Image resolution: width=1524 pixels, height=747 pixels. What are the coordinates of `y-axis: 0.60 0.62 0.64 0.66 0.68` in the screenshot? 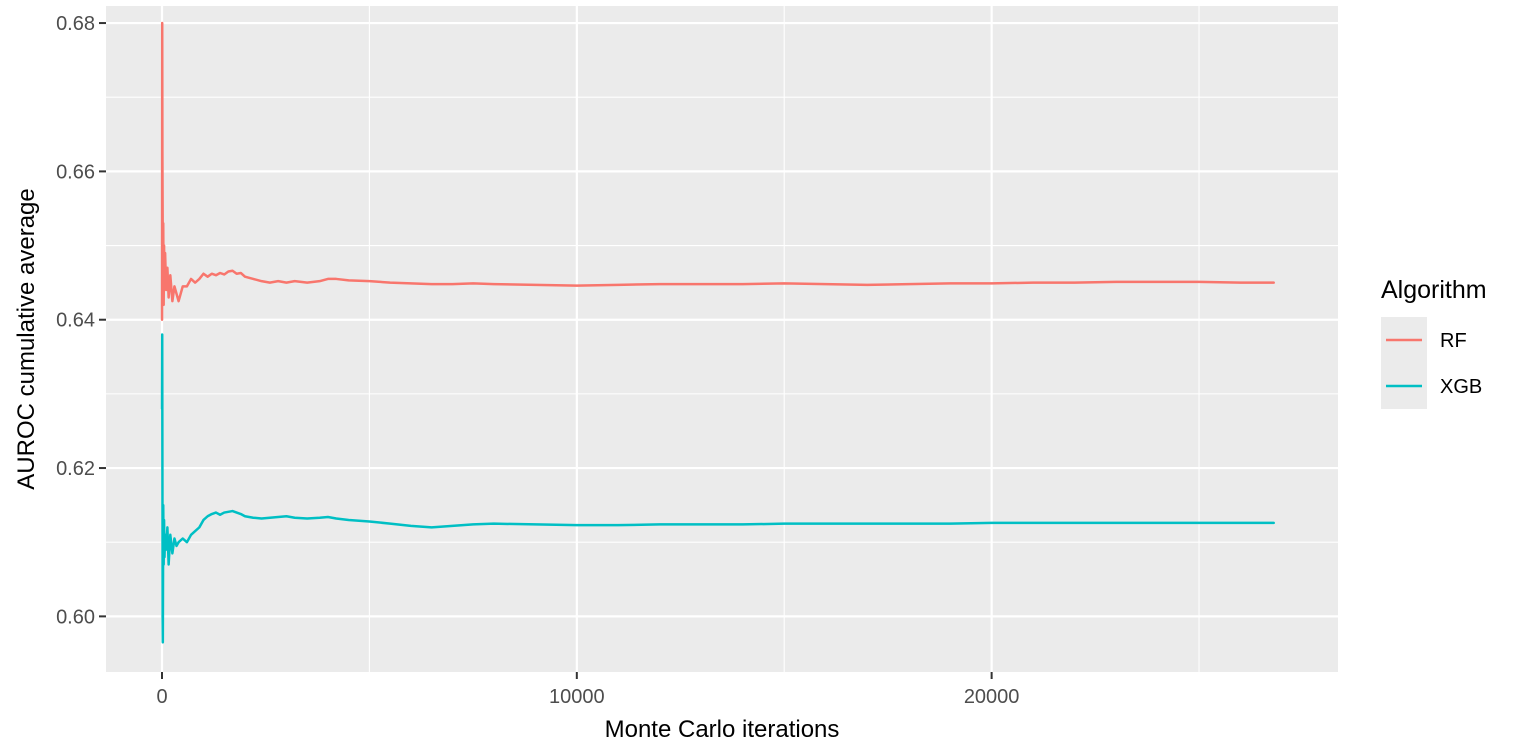 It's located at (81, 320).